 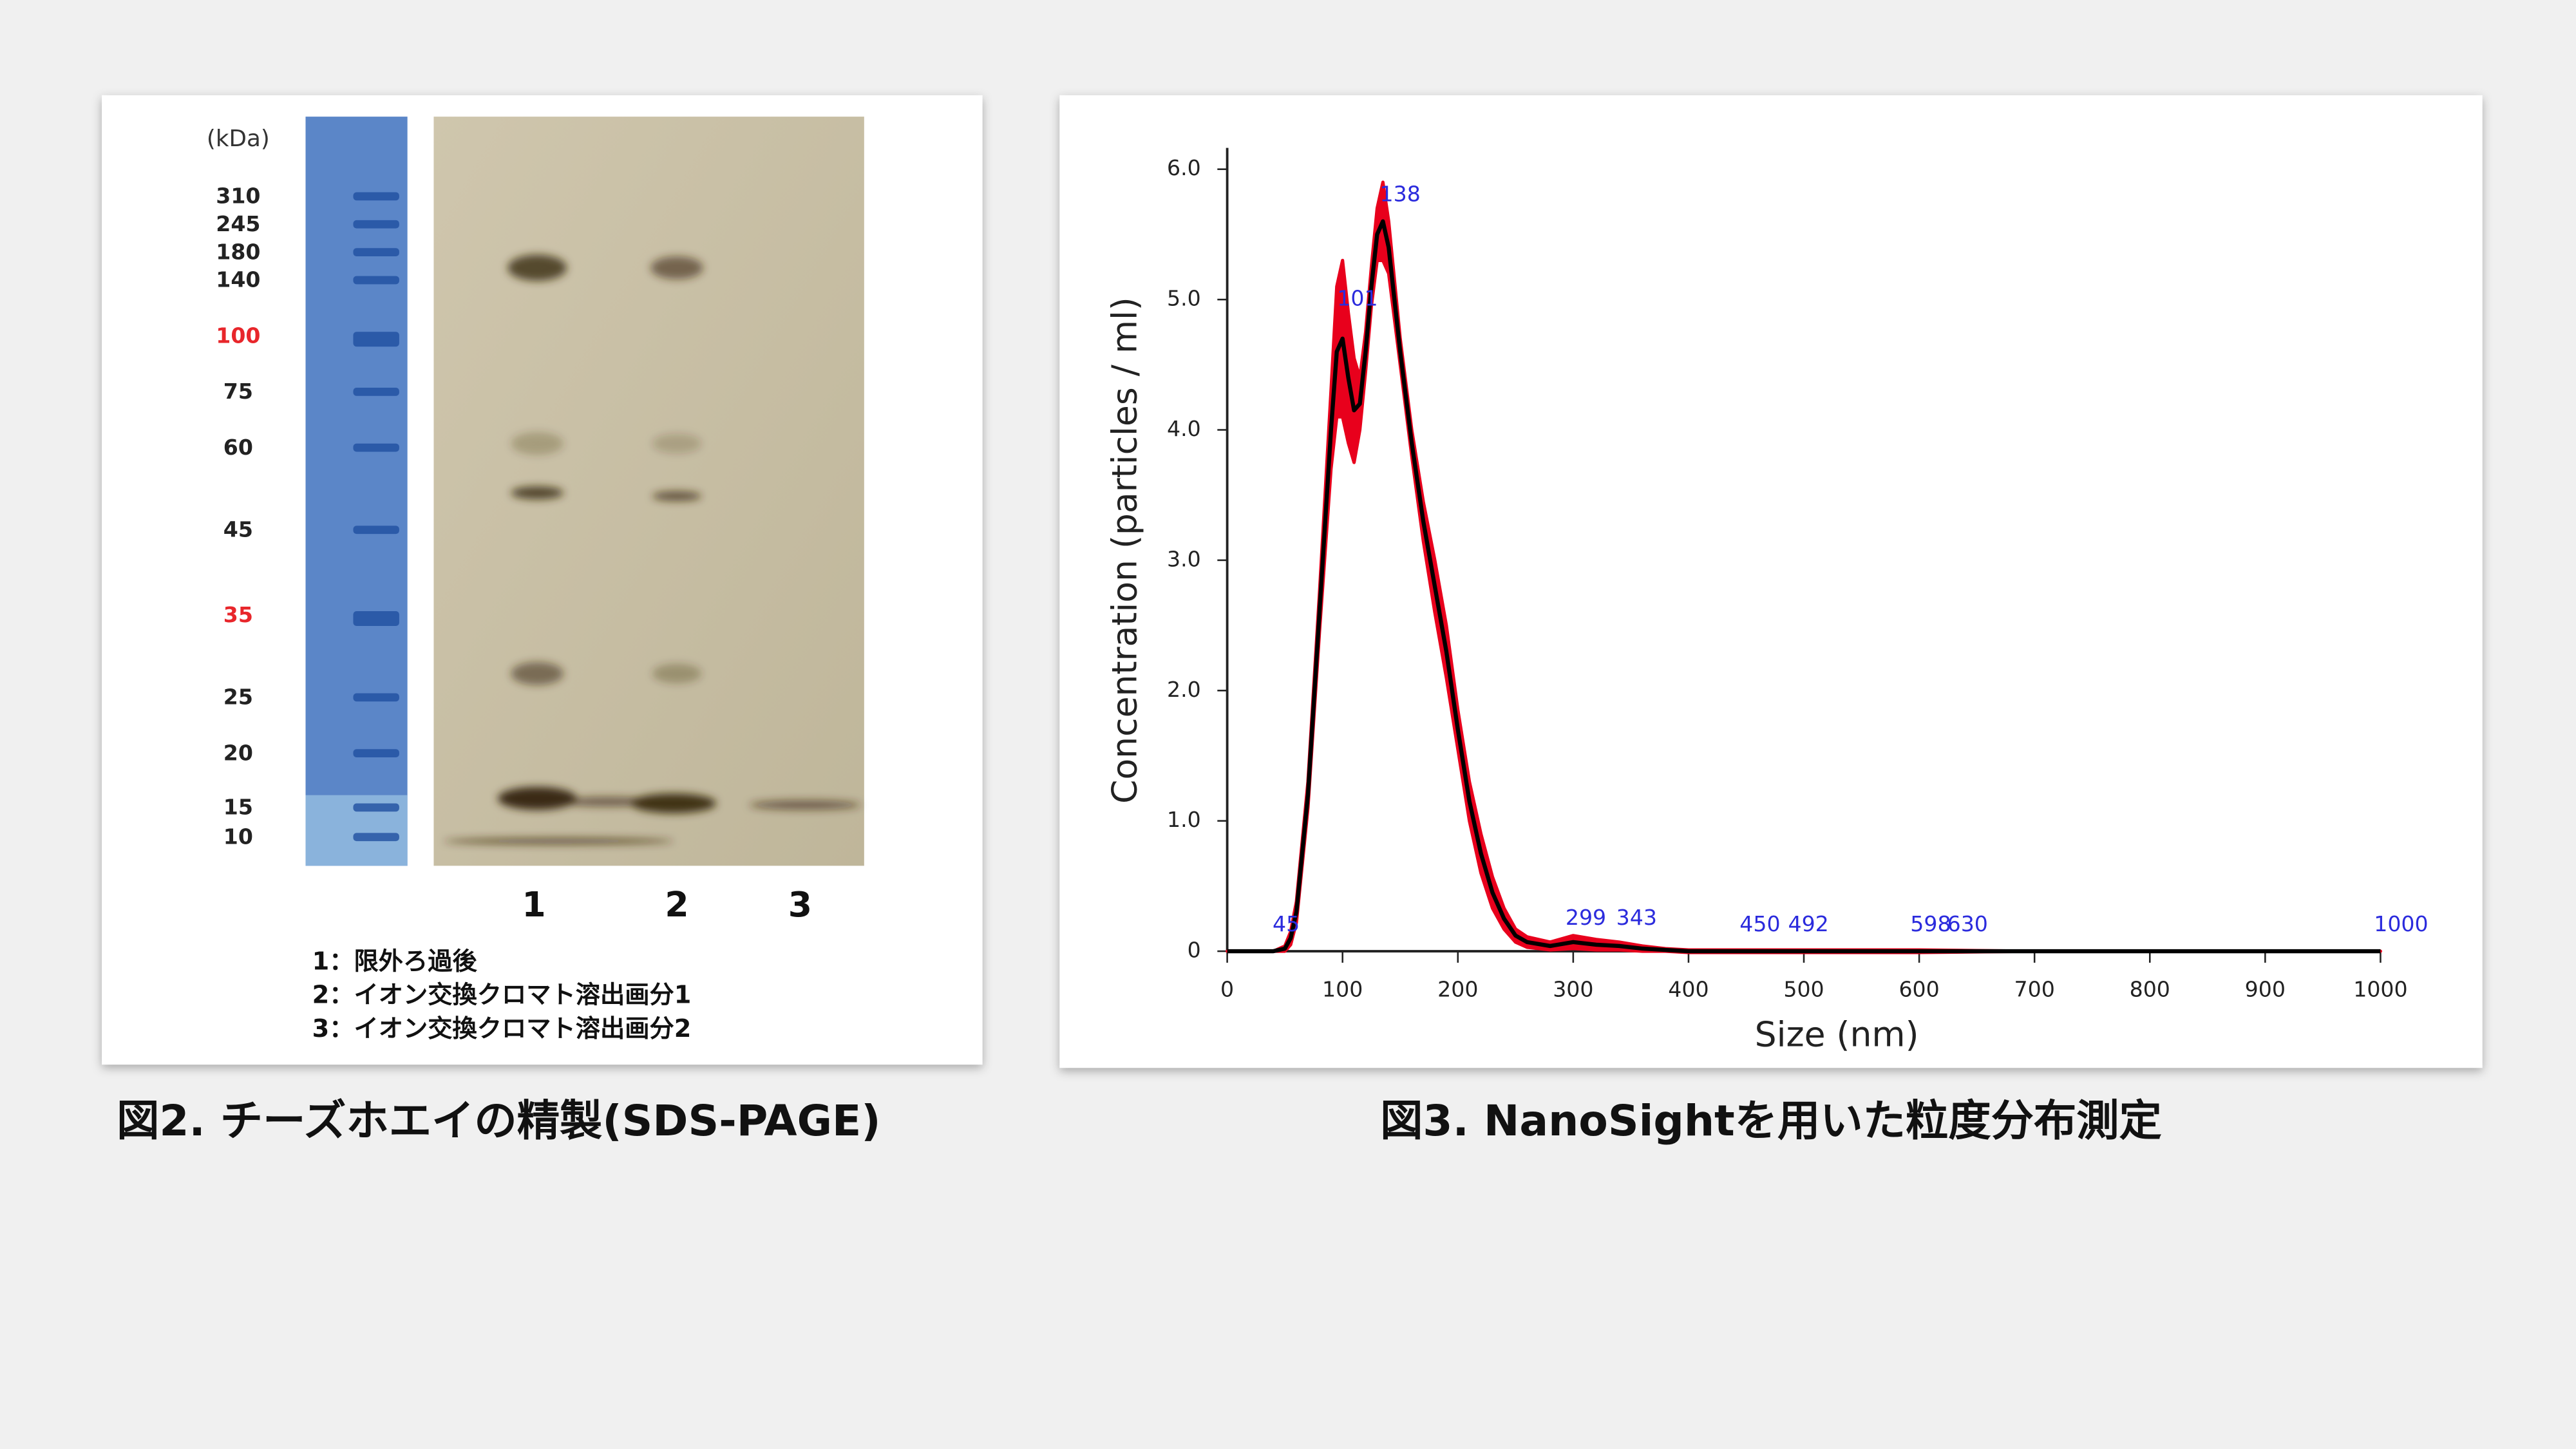 What do you see at coordinates (1573, 989) in the screenshot?
I see `x-tick-label: 300` at bounding box center [1573, 989].